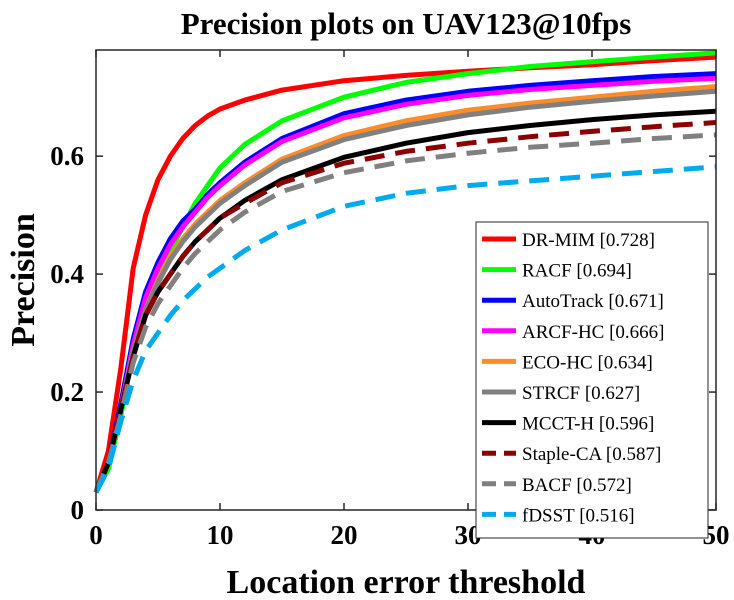  Describe the element at coordinates (578, 515) in the screenshot. I see `legend-label-9: fDSST [0.516]` at that location.